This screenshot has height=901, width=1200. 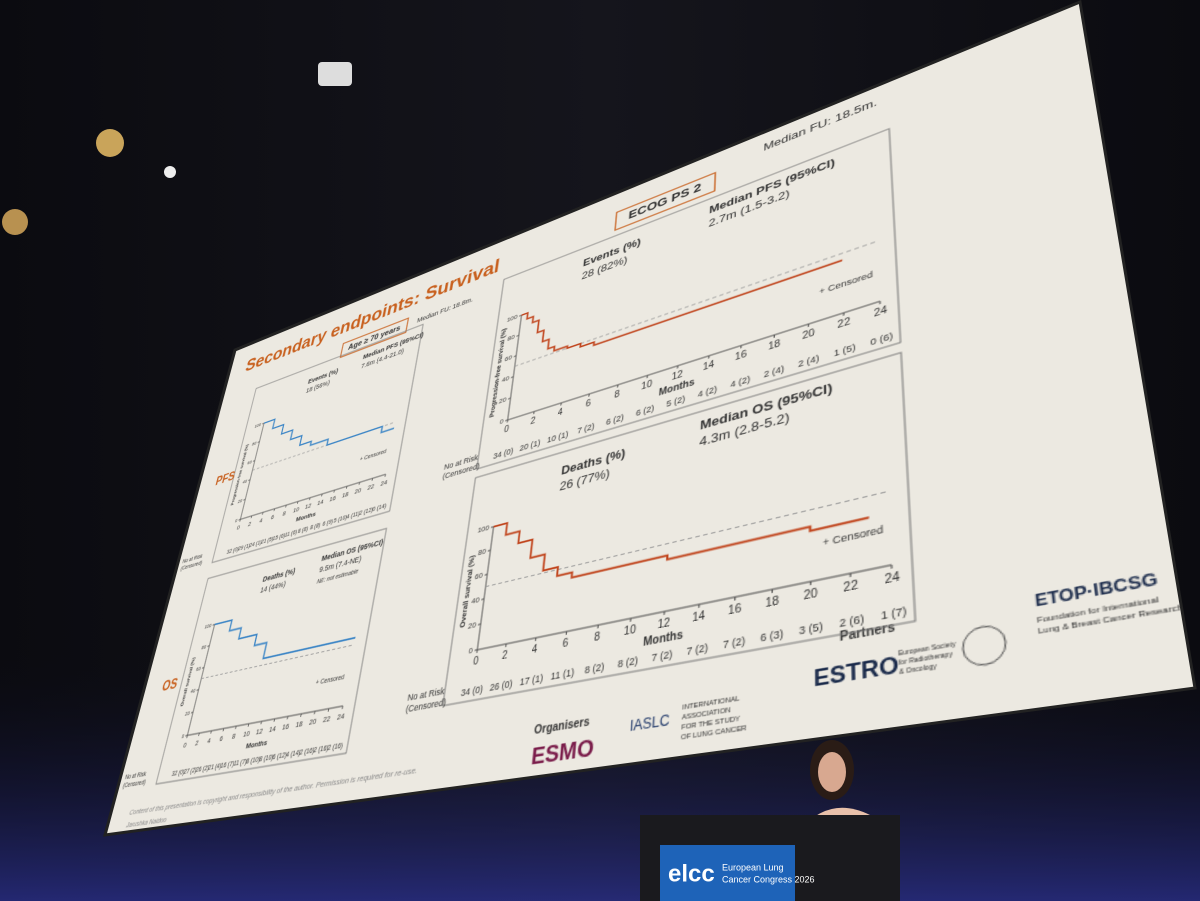 What do you see at coordinates (772, 637) in the screenshot?
I see `at-risk-count: 6 (3)` at bounding box center [772, 637].